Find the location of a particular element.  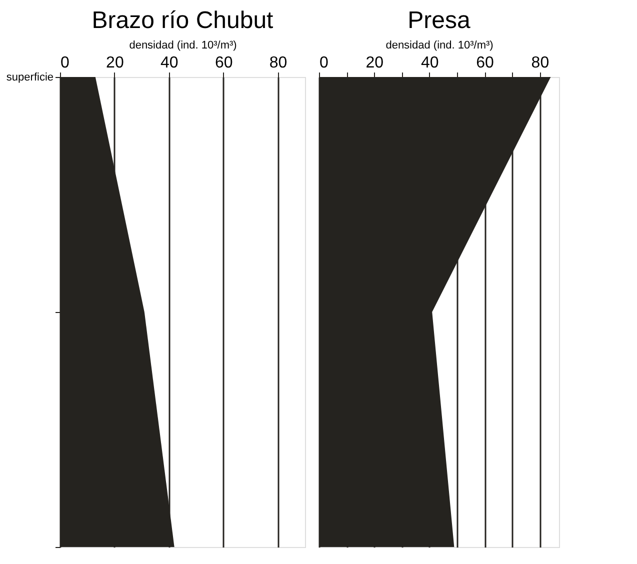

y-tick-label: superficie is located at coordinates (30, 78).